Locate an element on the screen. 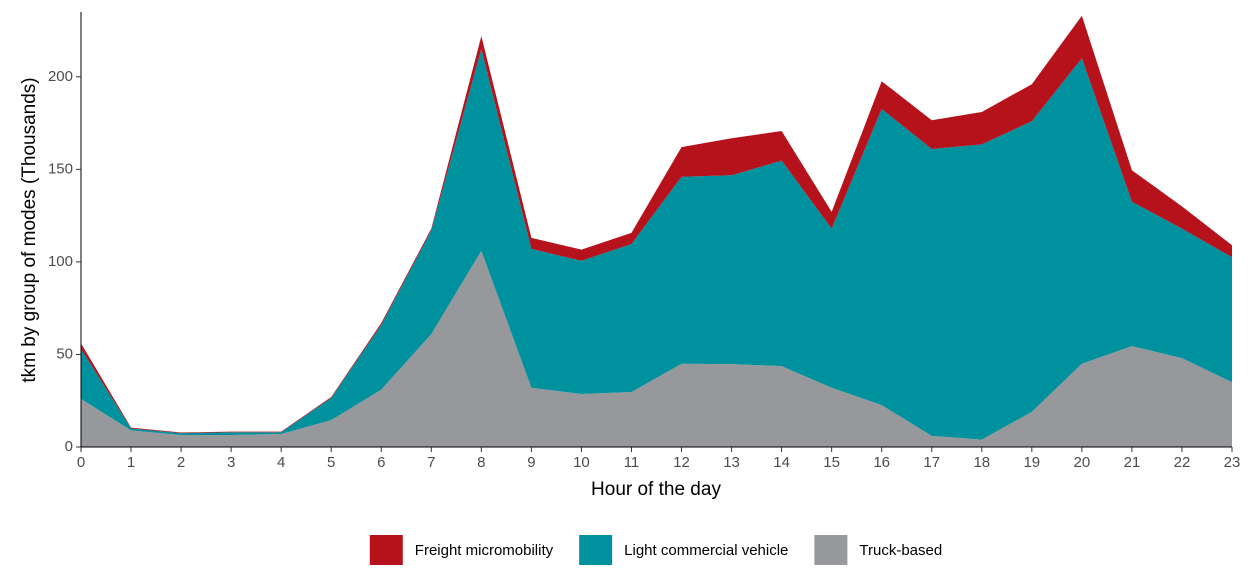 The height and width of the screenshot is (571, 1255). x-tick-label: 4 is located at coordinates (281, 462).